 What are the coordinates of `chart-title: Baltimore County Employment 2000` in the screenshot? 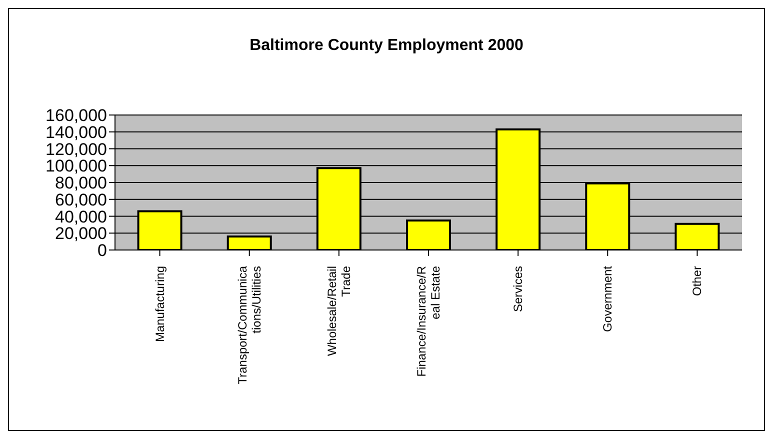 It's located at (386, 46).